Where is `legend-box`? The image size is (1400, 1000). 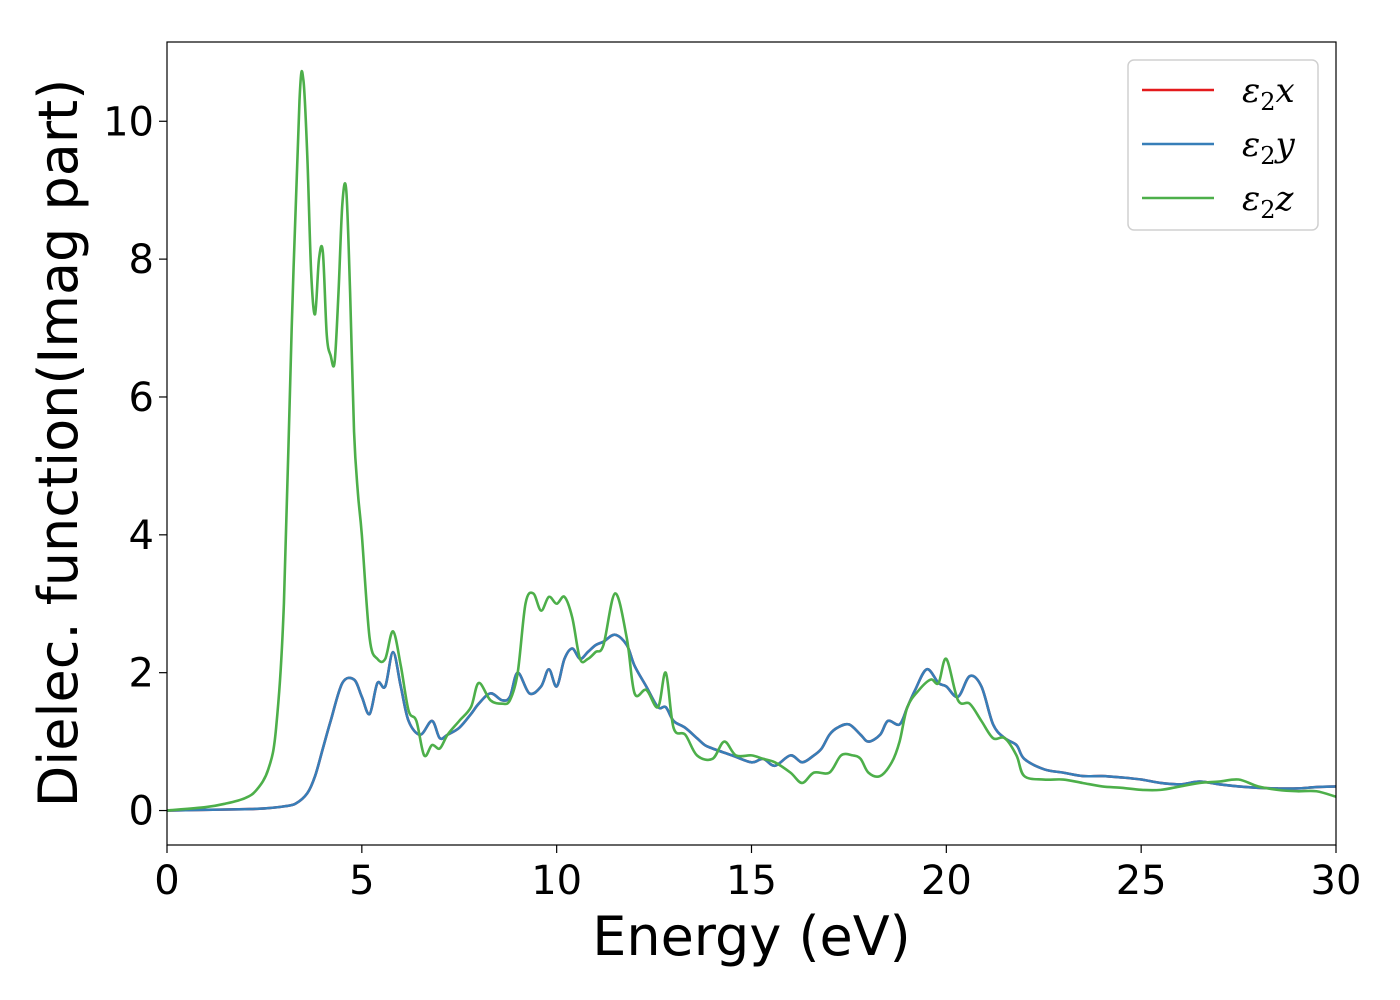
legend-box is located at coordinates (1223, 145).